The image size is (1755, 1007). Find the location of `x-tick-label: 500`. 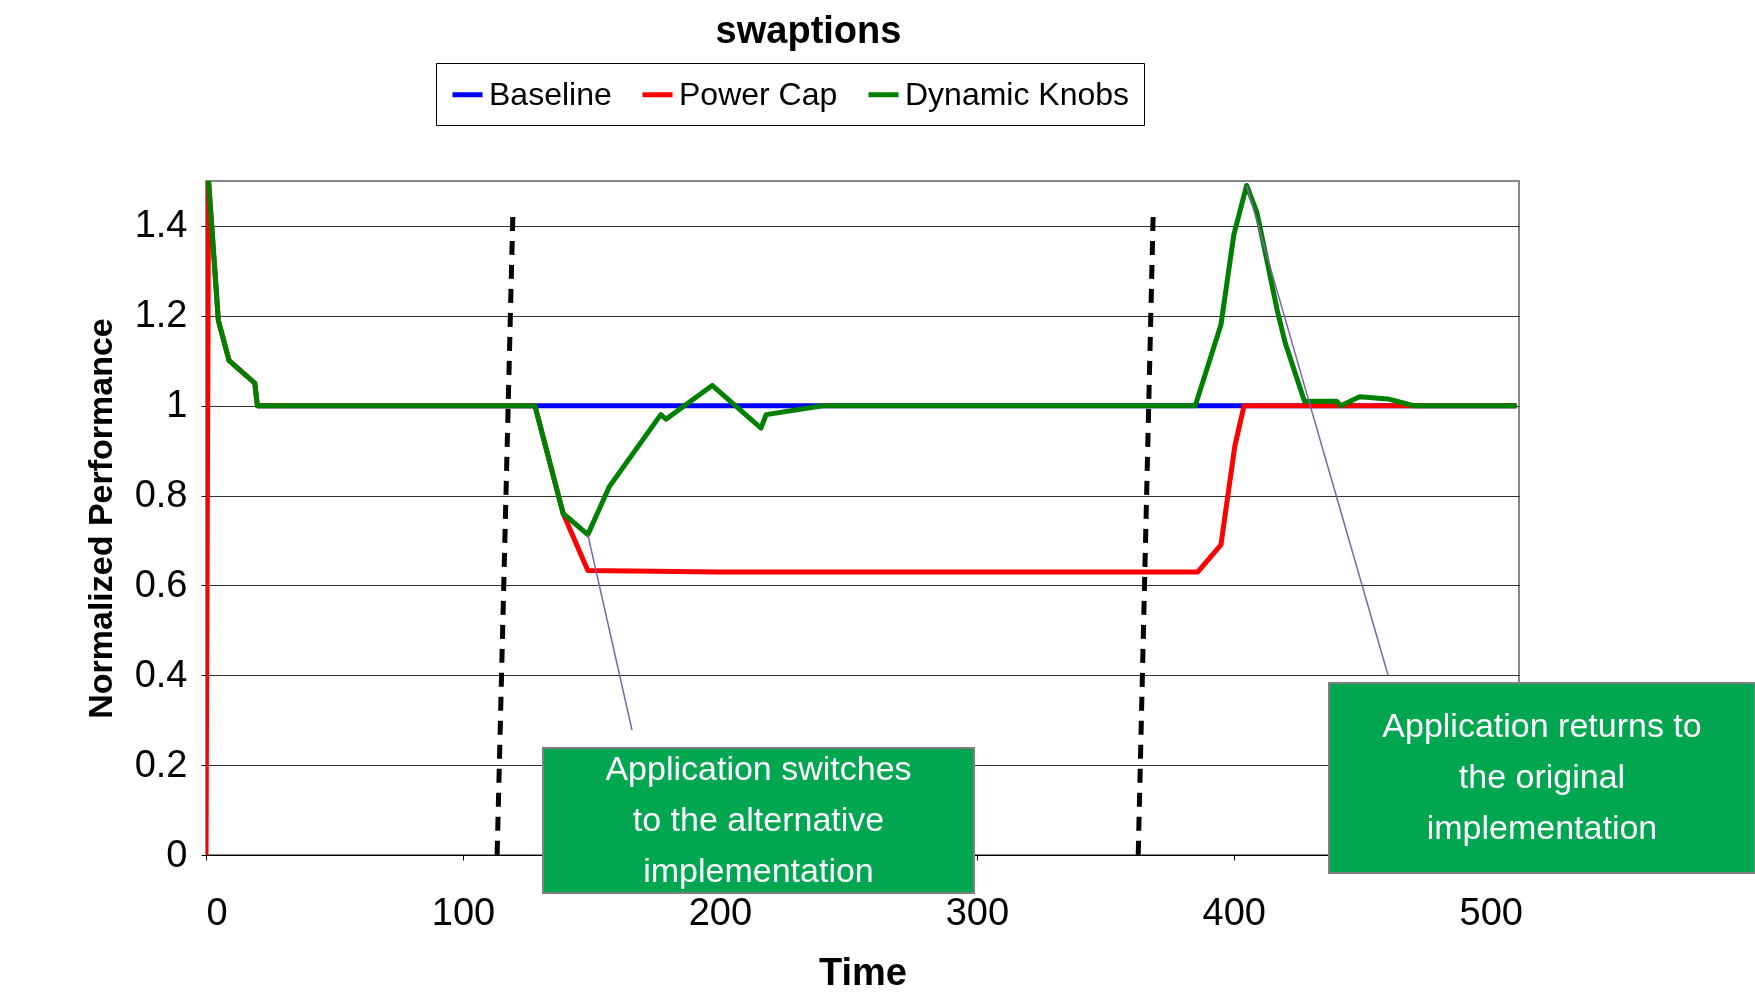

x-tick-label: 500 is located at coordinates (1491, 911).